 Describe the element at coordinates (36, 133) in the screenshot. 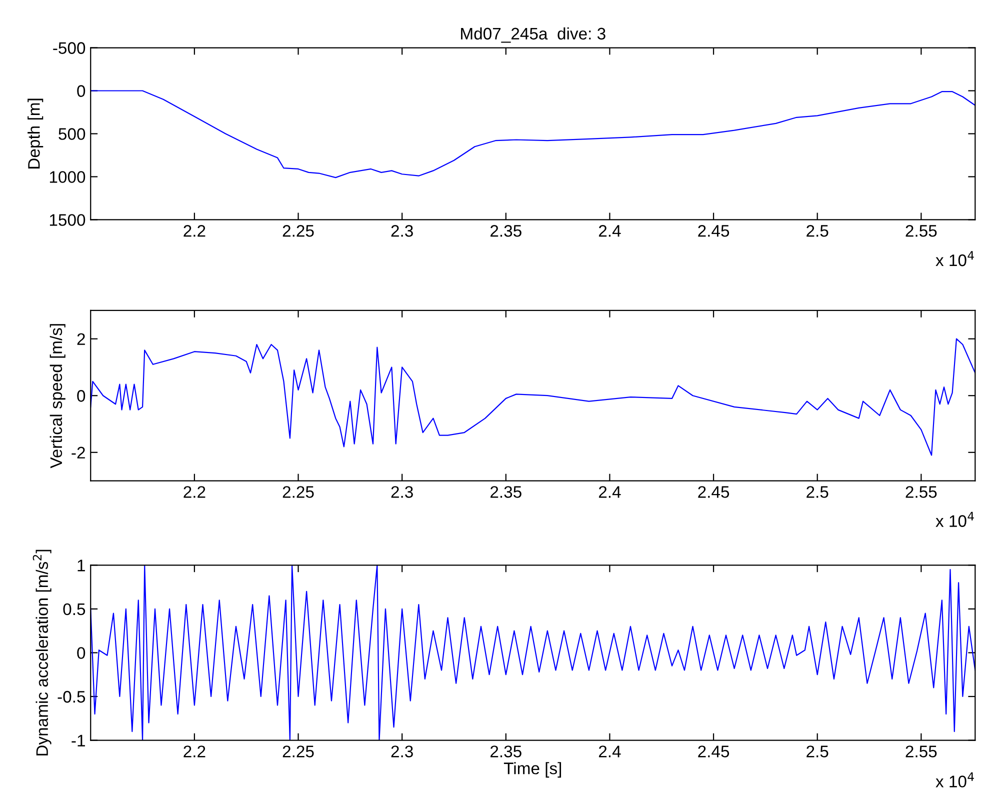

I see `y-axis-title: Depth [m]` at that location.